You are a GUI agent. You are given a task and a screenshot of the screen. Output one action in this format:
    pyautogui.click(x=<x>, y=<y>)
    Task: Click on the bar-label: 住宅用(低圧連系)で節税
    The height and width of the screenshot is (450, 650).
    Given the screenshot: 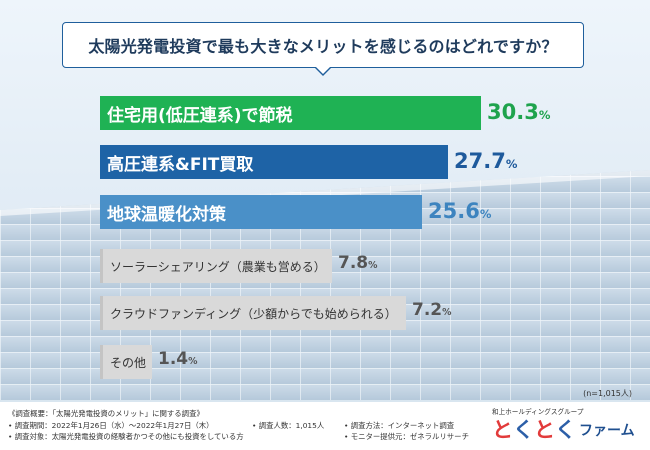 What is the action you would take?
    pyautogui.click(x=200, y=115)
    